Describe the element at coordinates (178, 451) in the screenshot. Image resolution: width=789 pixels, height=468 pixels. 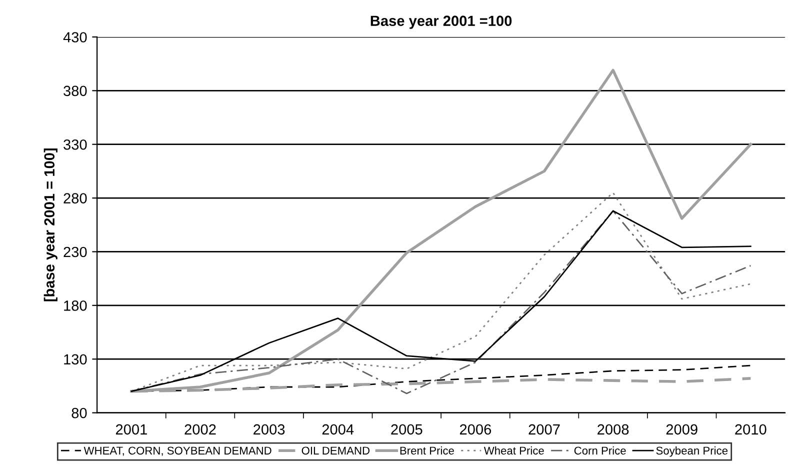
I see `legend-label: WHEAT, CORN, SOYBEAN DEMAND` at that location.